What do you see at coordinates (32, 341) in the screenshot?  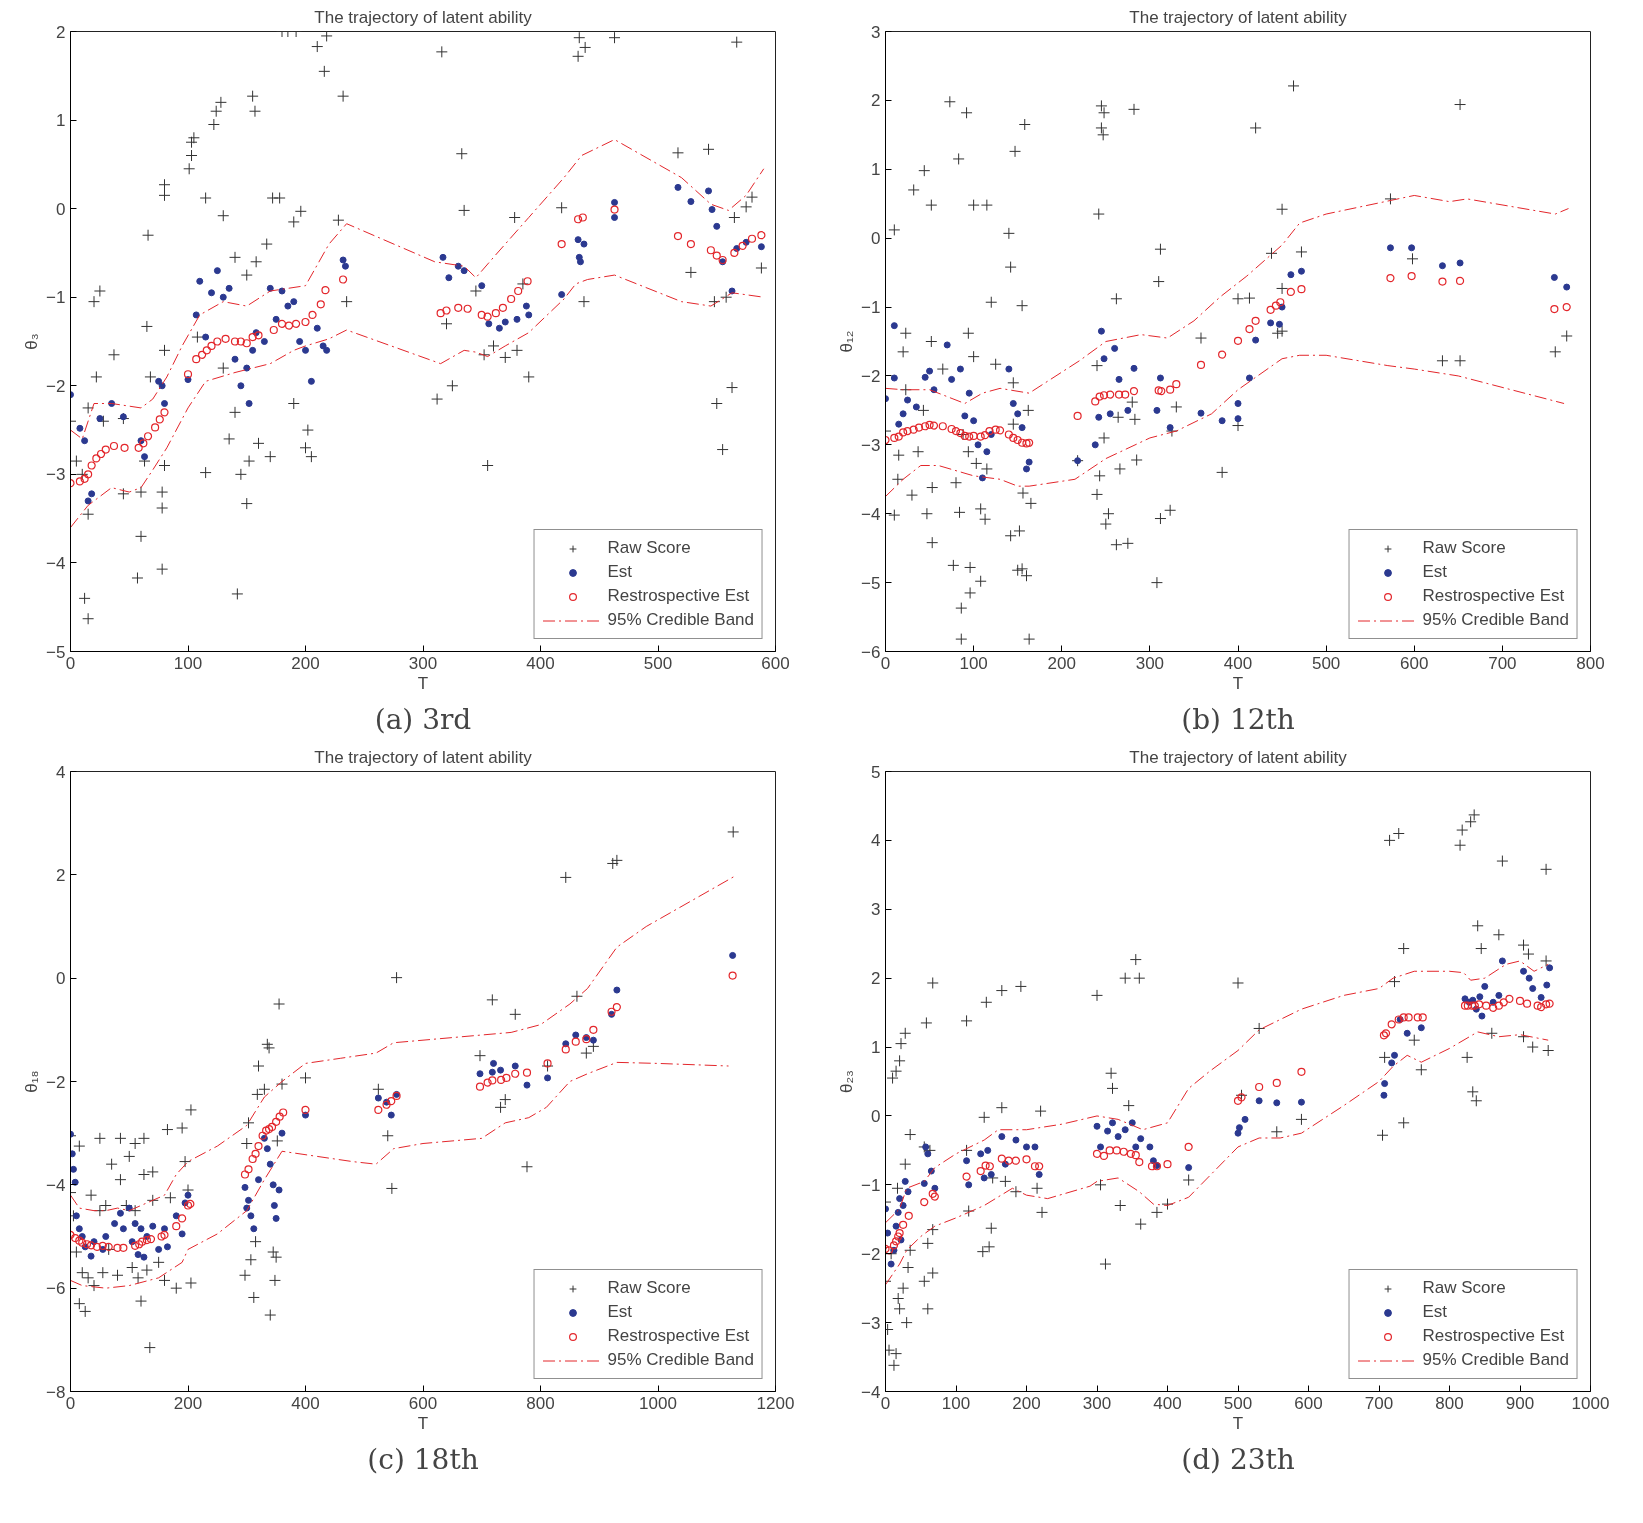 I see `y-axis-title: θ₃` at bounding box center [32, 341].